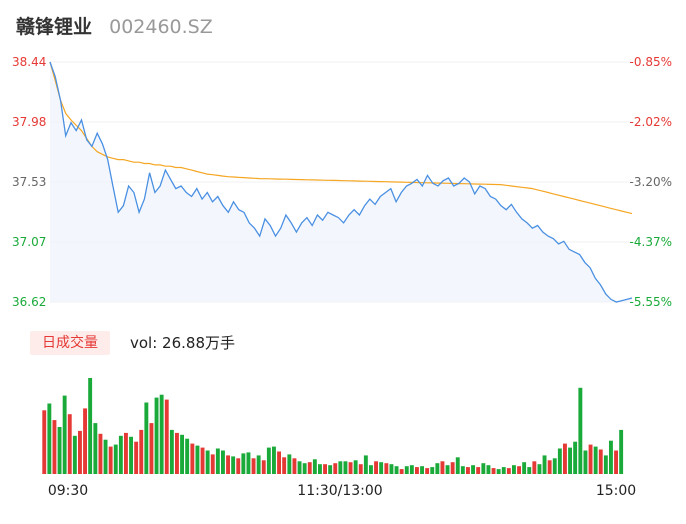 This screenshot has width=686, height=524. What do you see at coordinates (70, 343) in the screenshot?
I see `daily-volume-badge: 日成交量` at bounding box center [70, 343].